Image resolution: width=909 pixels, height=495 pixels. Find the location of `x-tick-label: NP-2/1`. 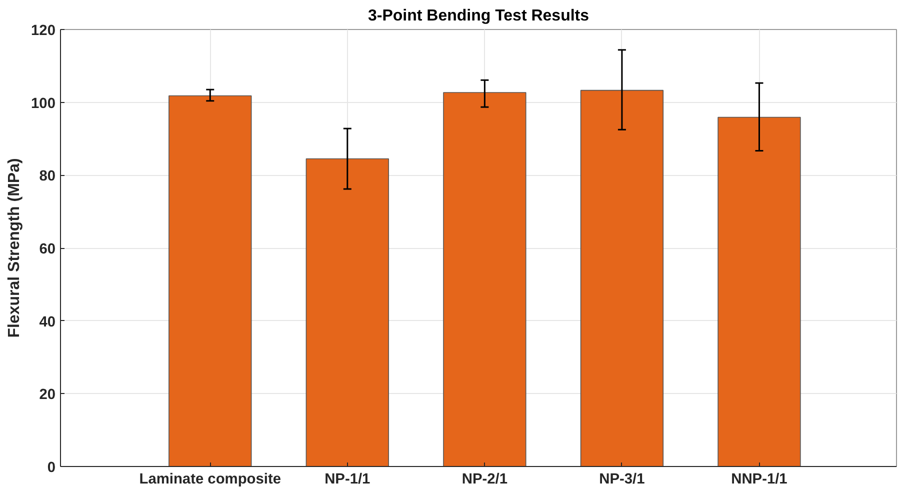

x-tick-label: NP-2/1 is located at coordinates (485, 480).